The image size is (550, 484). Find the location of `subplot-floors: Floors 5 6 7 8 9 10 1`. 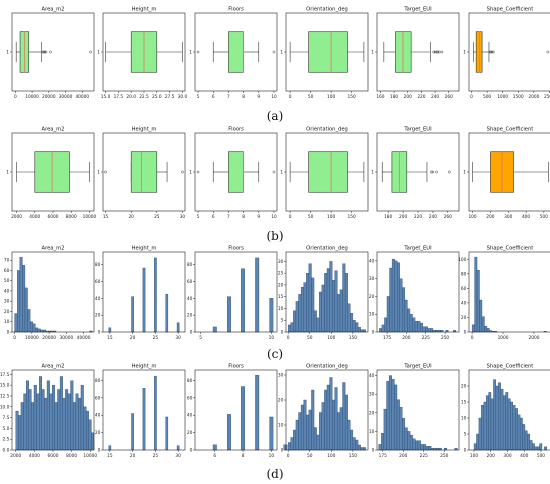

subplot-floors: Floors 5 6 7 8 9 10 1 is located at coordinates (233, 53).